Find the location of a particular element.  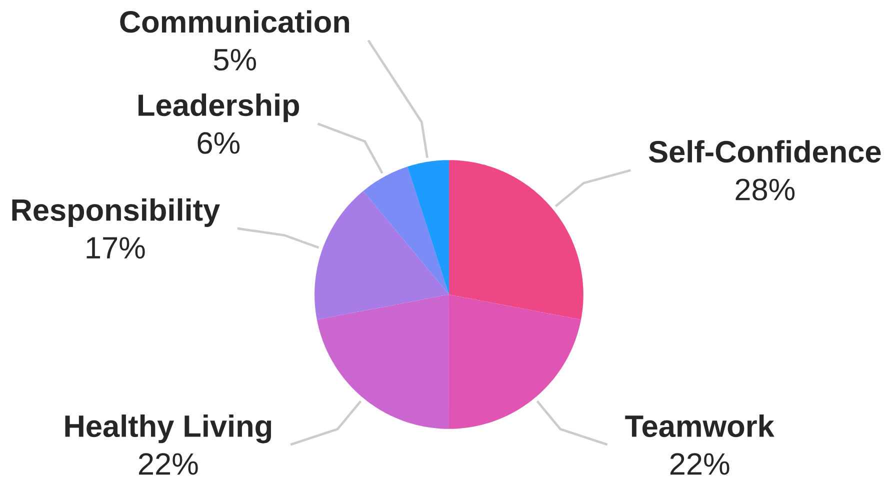

slice-label: Healthy Living is located at coordinates (168, 429).